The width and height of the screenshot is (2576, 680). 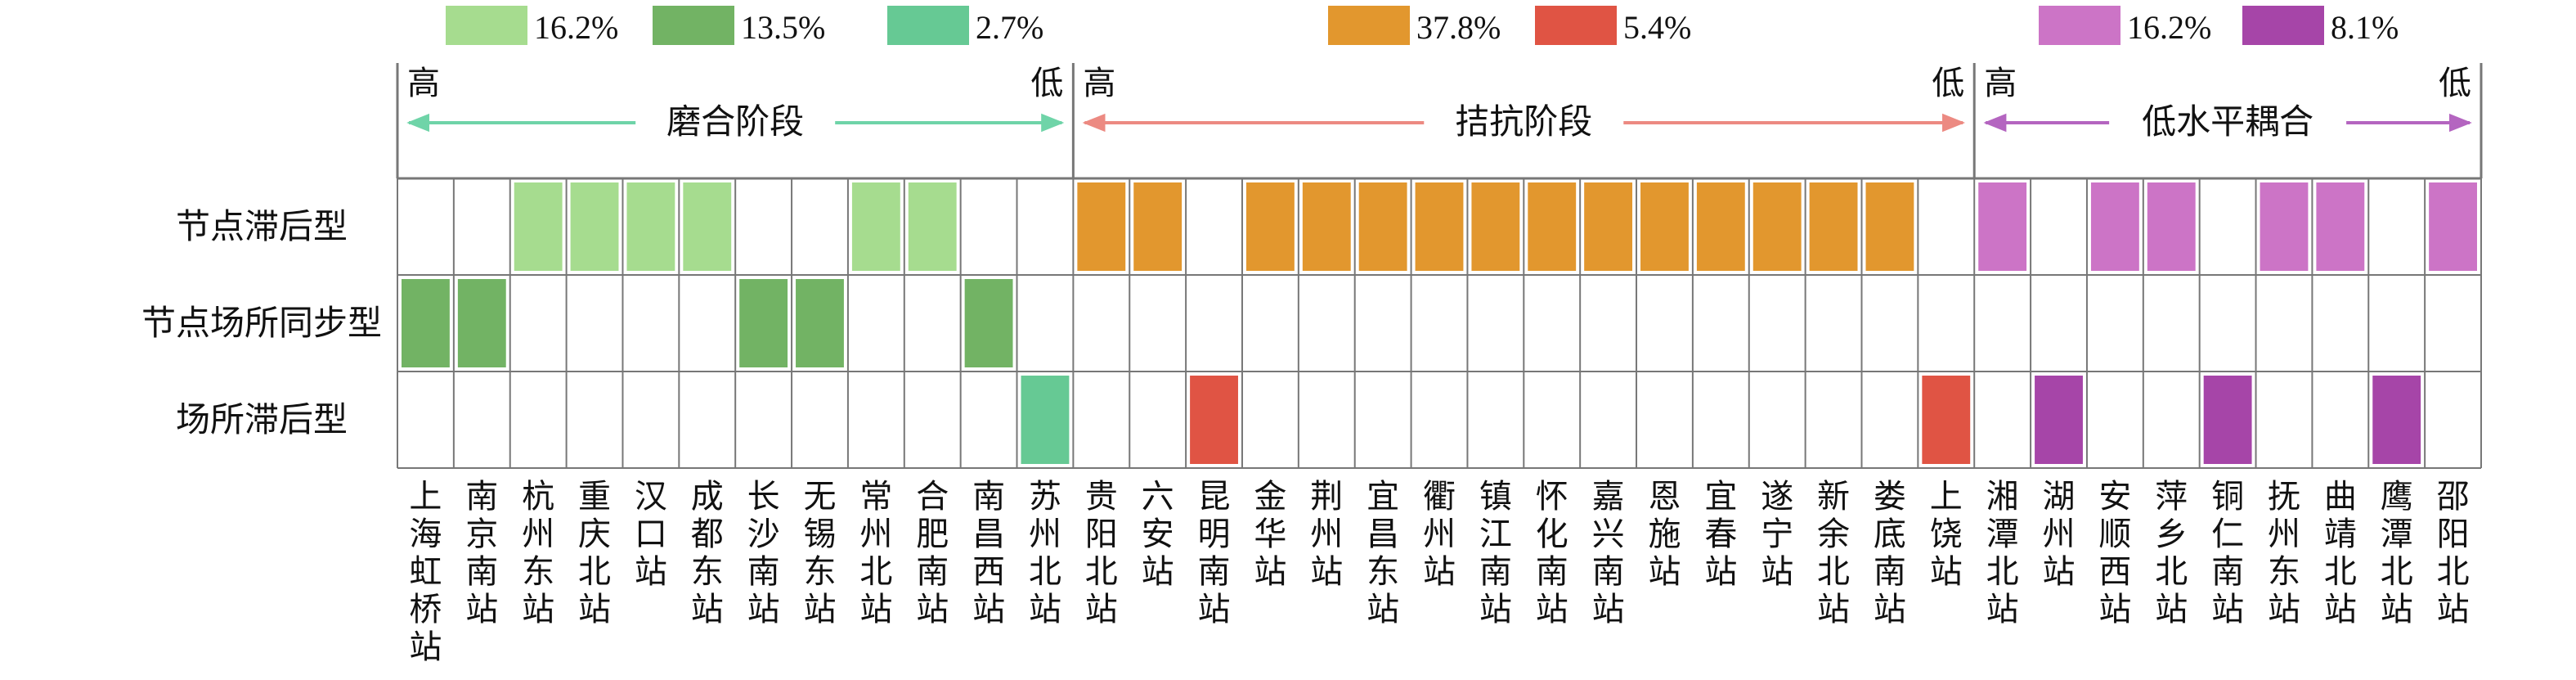 What do you see at coordinates (1665, 534) in the screenshot?
I see `station-label: 恩施站` at bounding box center [1665, 534].